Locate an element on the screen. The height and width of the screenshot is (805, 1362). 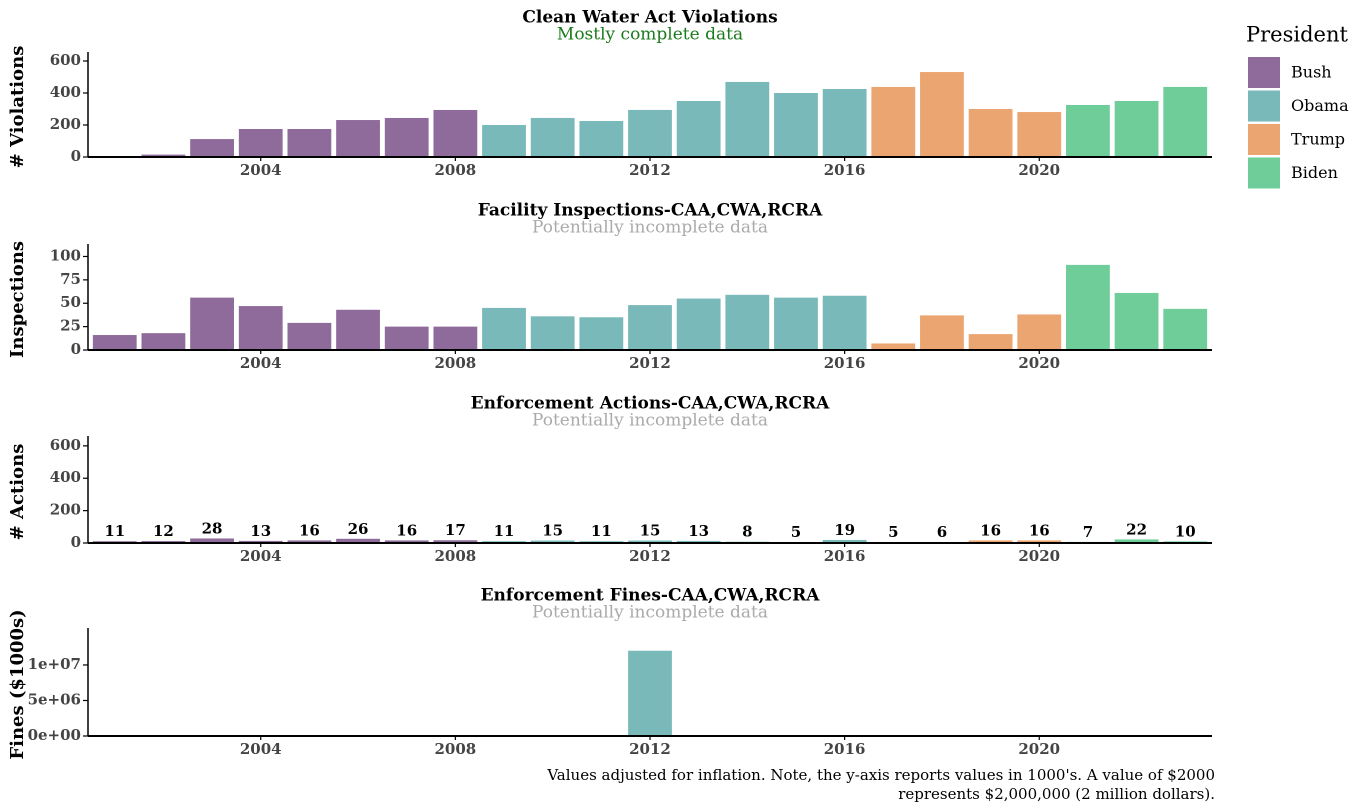
y-tick-label: 0e+00 is located at coordinates (54, 735).